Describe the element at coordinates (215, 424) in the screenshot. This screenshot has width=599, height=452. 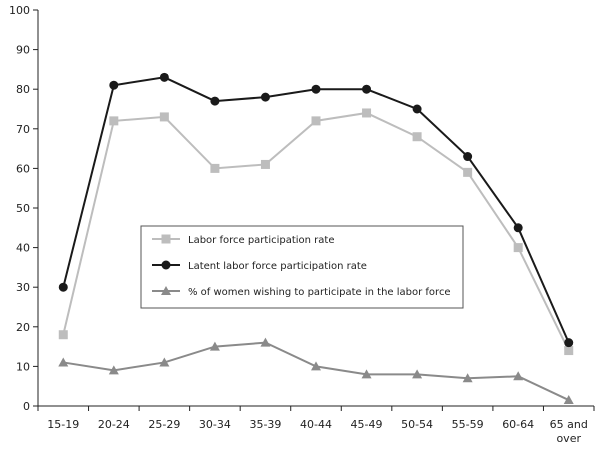
I see `x-tick-label: 30-34` at that location.